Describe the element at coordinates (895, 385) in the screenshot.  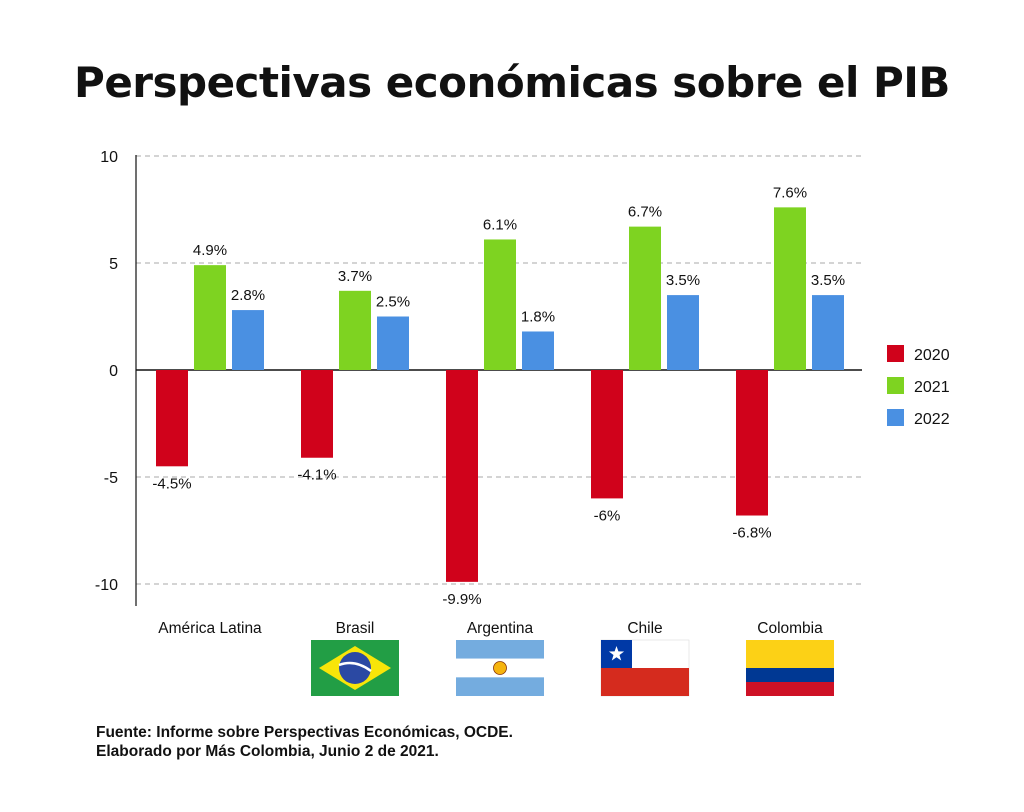
I see `legend-swatch-2021` at that location.